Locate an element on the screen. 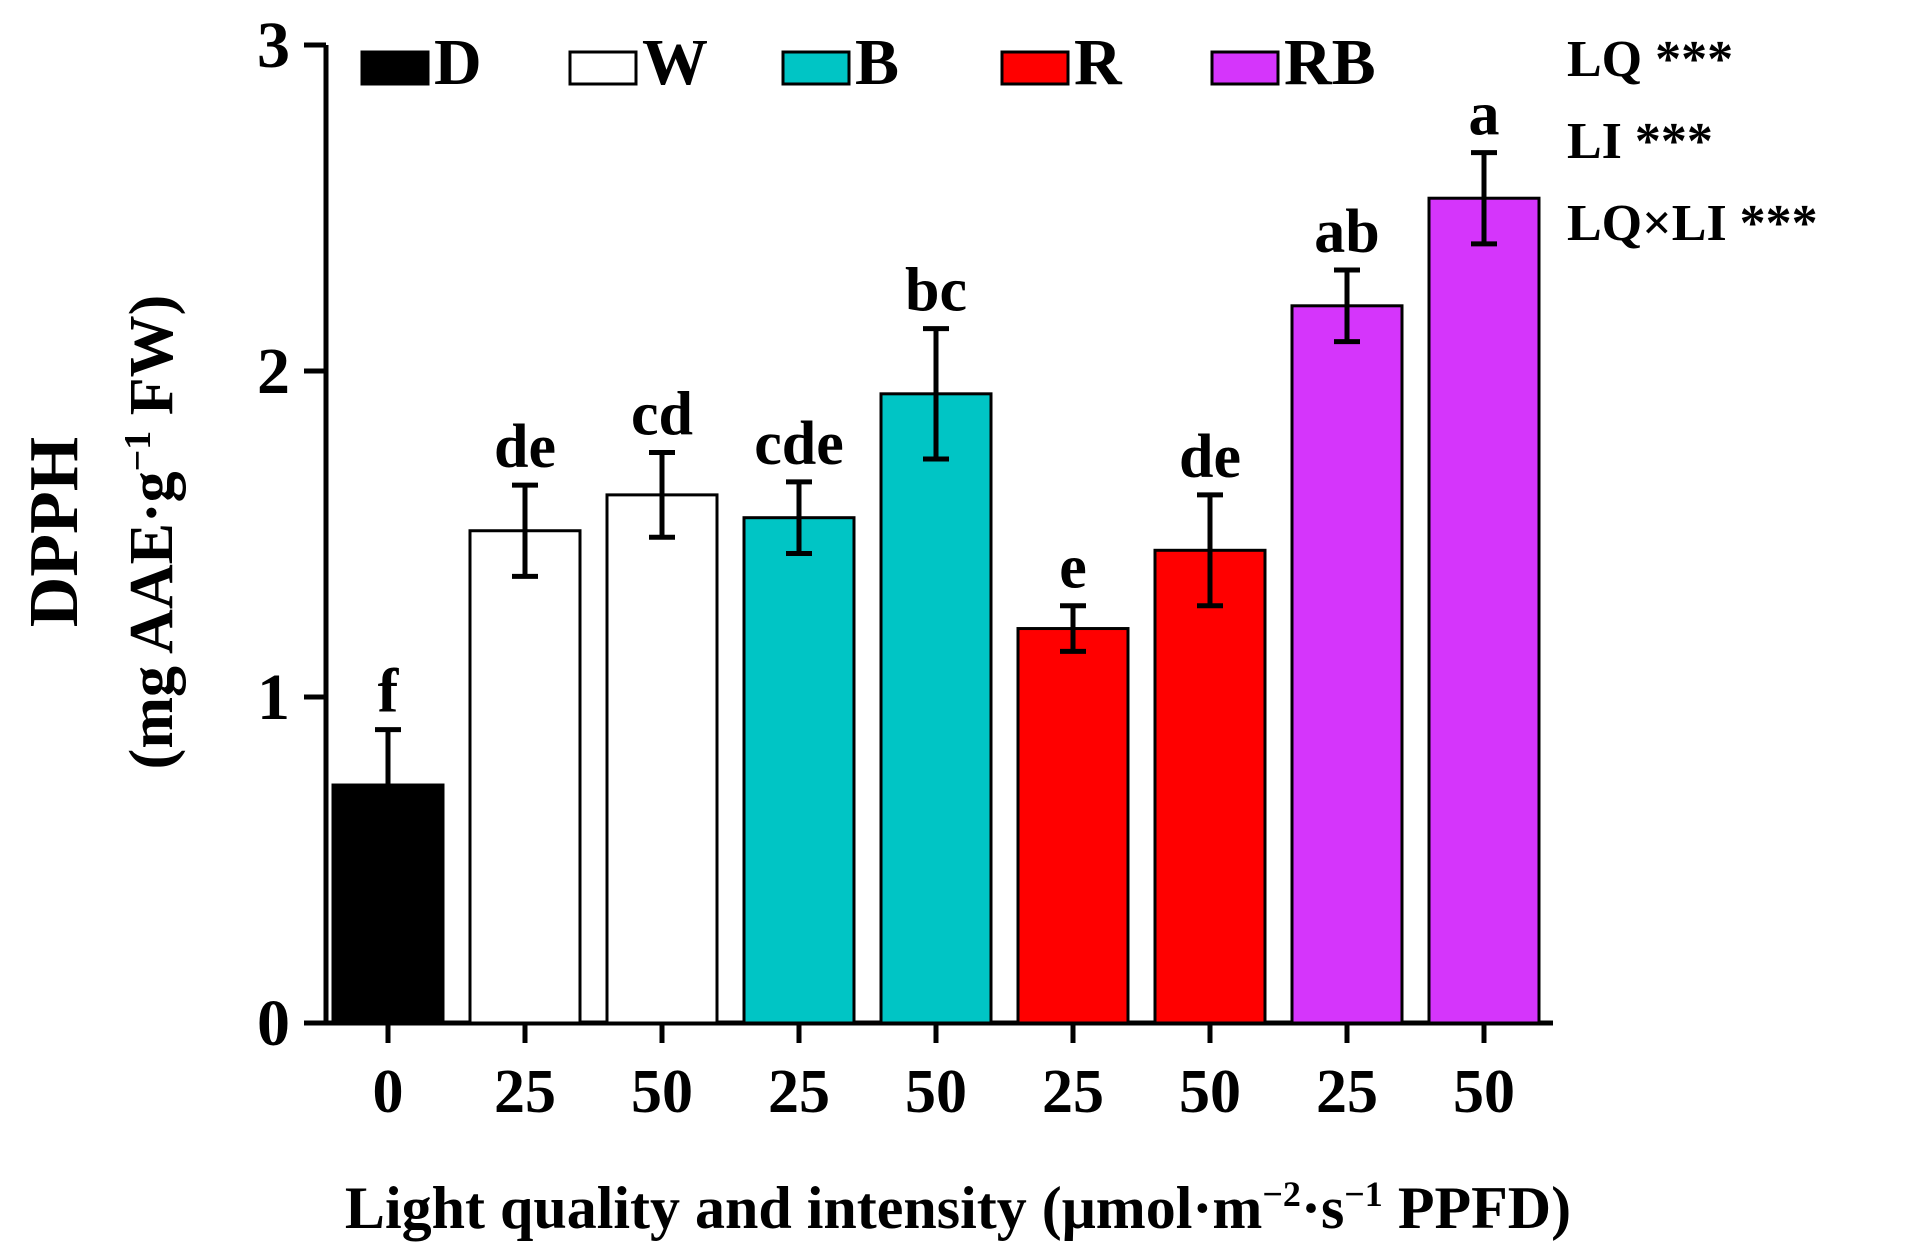  y-axis-label-line1: DPPH is located at coordinates (54, 532).